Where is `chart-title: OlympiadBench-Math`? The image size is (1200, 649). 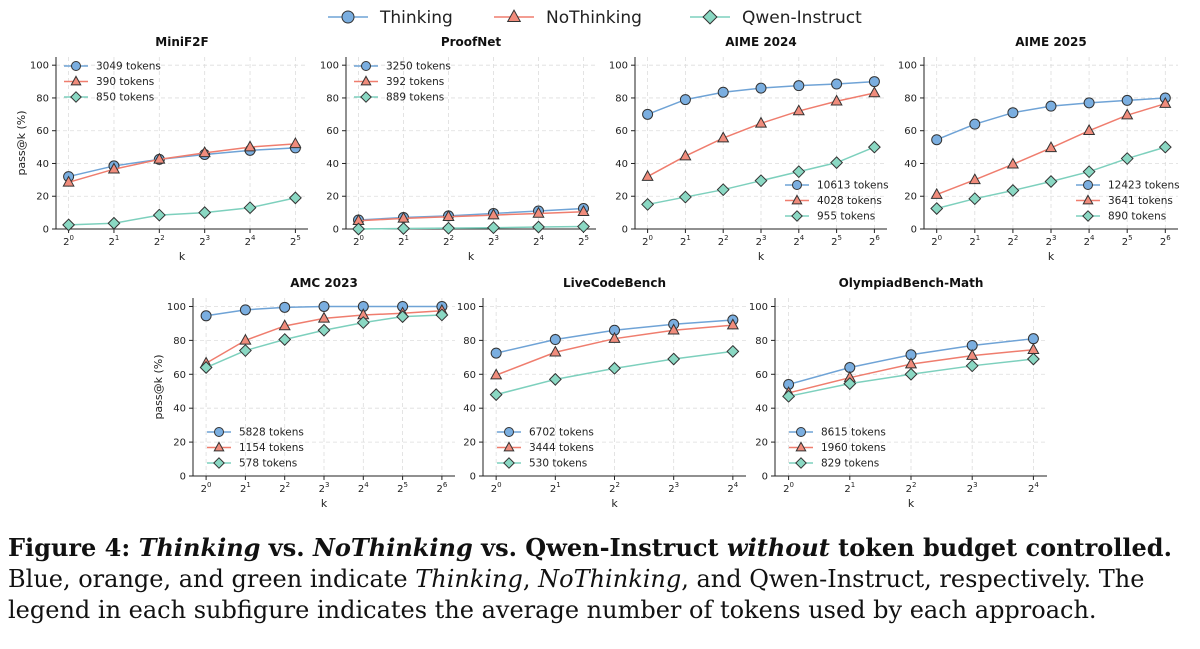 chart-title: OlympiadBench-Math is located at coordinates (911, 283).